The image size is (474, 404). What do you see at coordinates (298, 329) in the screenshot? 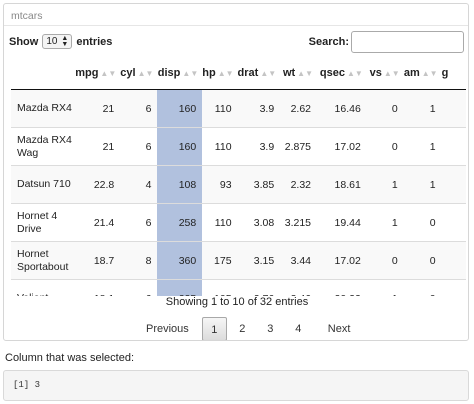
I see `page-button-4: 4` at bounding box center [298, 329].